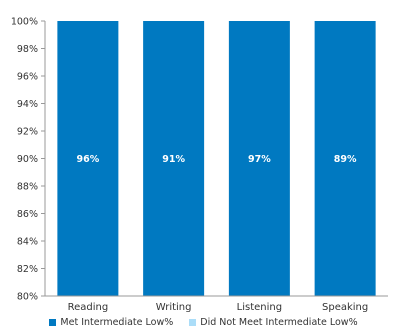  What do you see at coordinates (27, 77) in the screenshot?
I see `y-tick-label: 96%` at bounding box center [27, 77].